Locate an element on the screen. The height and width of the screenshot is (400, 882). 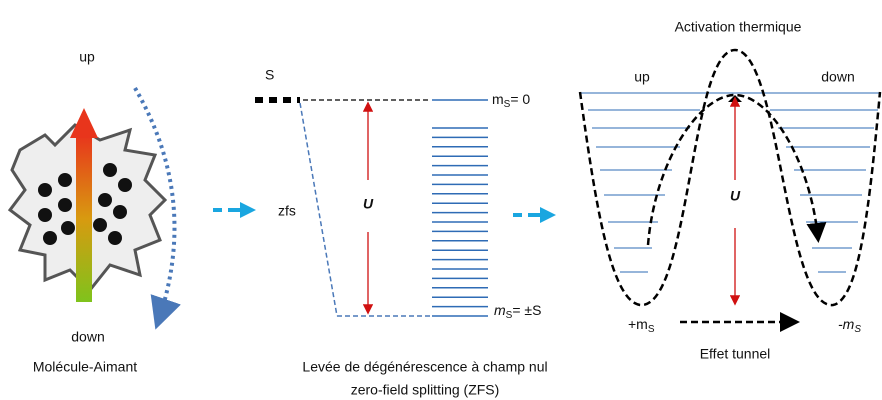
caption: Molécule-Aimant is located at coordinates (85, 367).